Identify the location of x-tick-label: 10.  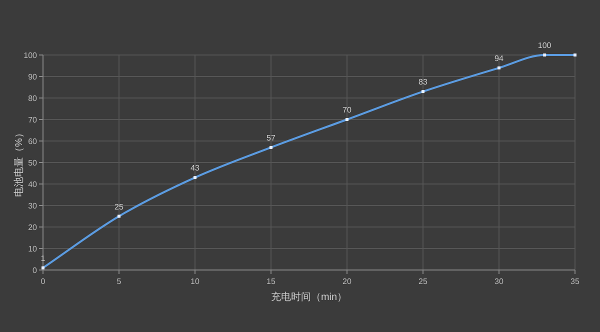
(195, 281).